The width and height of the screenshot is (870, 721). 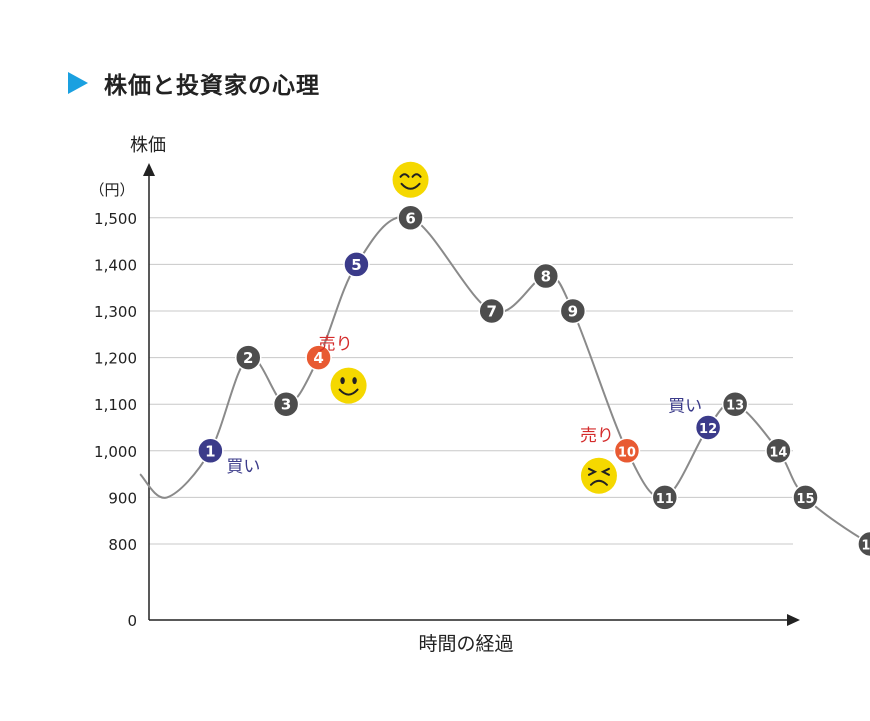 I want to click on data-point-3: 3, so click(x=286, y=404).